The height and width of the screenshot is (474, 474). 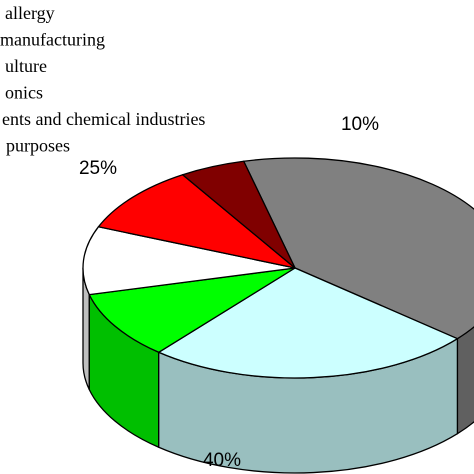 What do you see at coordinates (360, 124) in the screenshot?
I see `slice-label-2: 10%` at bounding box center [360, 124].